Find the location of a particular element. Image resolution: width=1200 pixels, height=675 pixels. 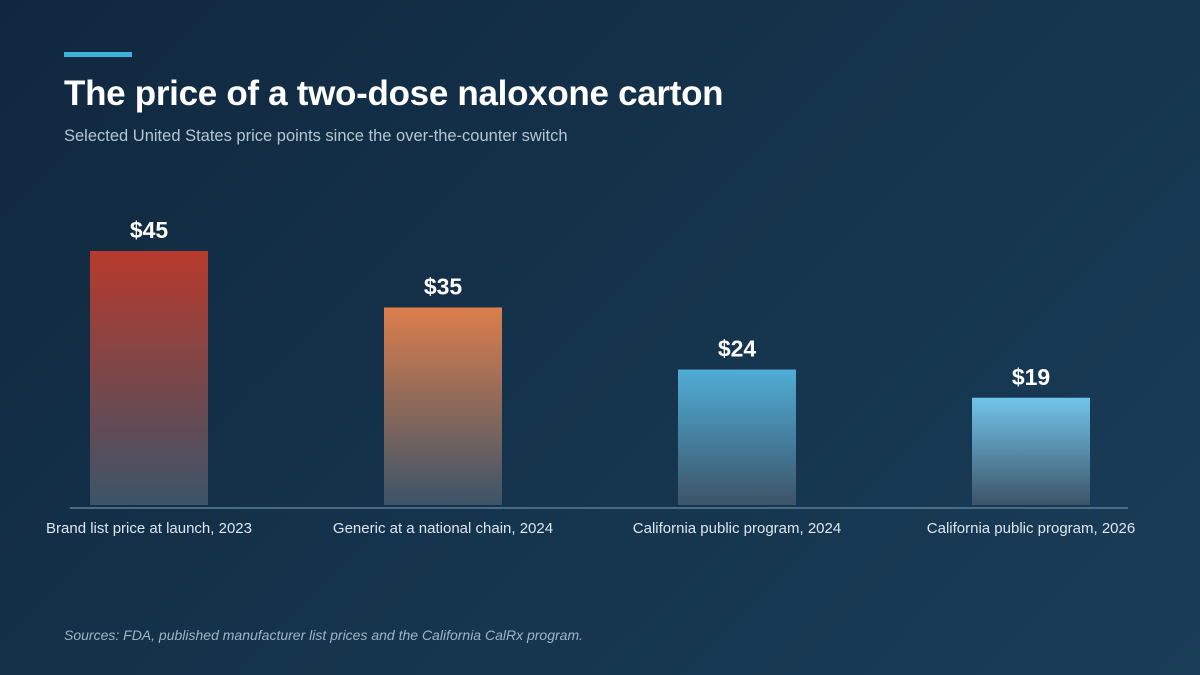

chart-title: The price of a two-dose naloxone carton is located at coordinates (394, 93).